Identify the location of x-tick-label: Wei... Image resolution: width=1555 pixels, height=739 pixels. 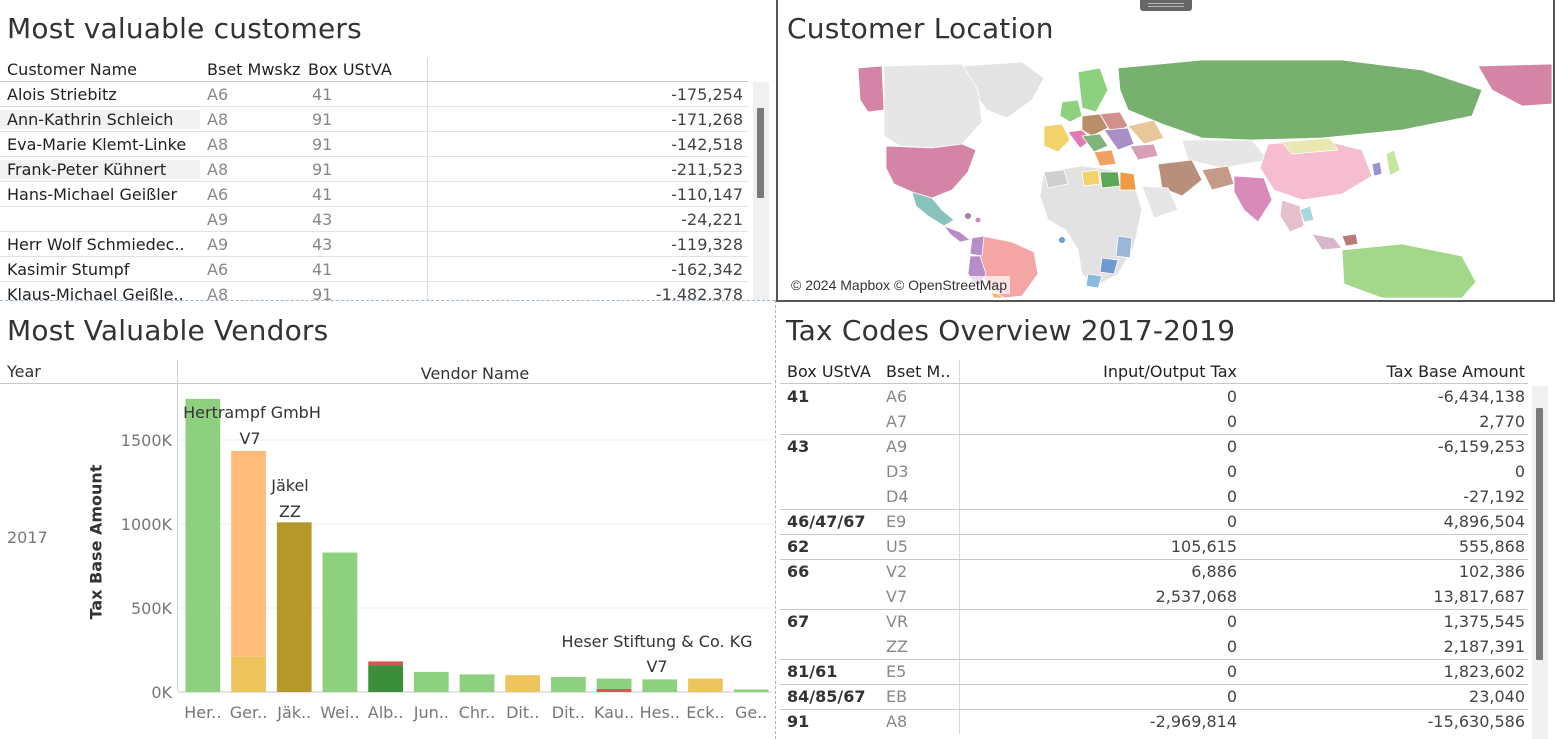
(339, 712).